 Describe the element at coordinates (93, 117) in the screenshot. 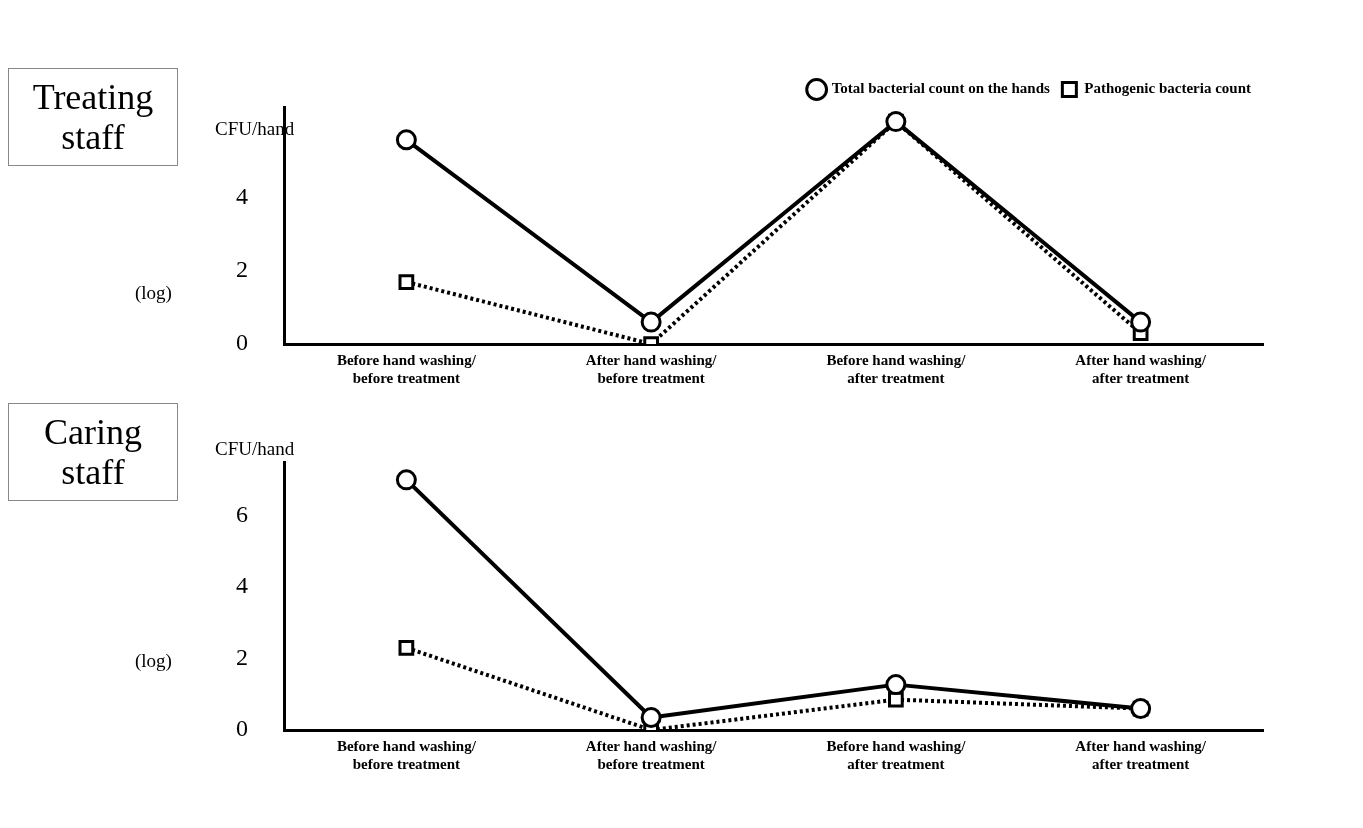

I see `chart-title: Treating staff` at that location.